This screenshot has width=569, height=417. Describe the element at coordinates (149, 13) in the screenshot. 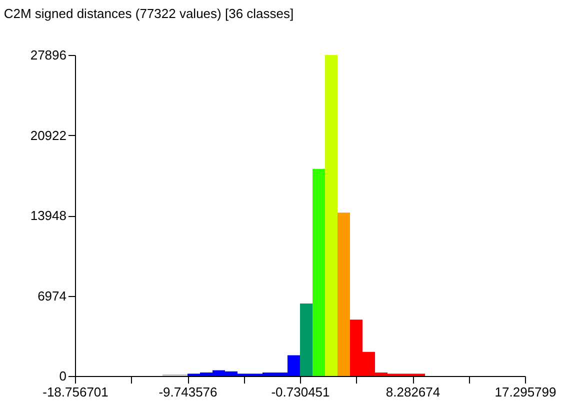

I see `chart-title: C2M signed distances (77322 values) [36 classes]` at that location.